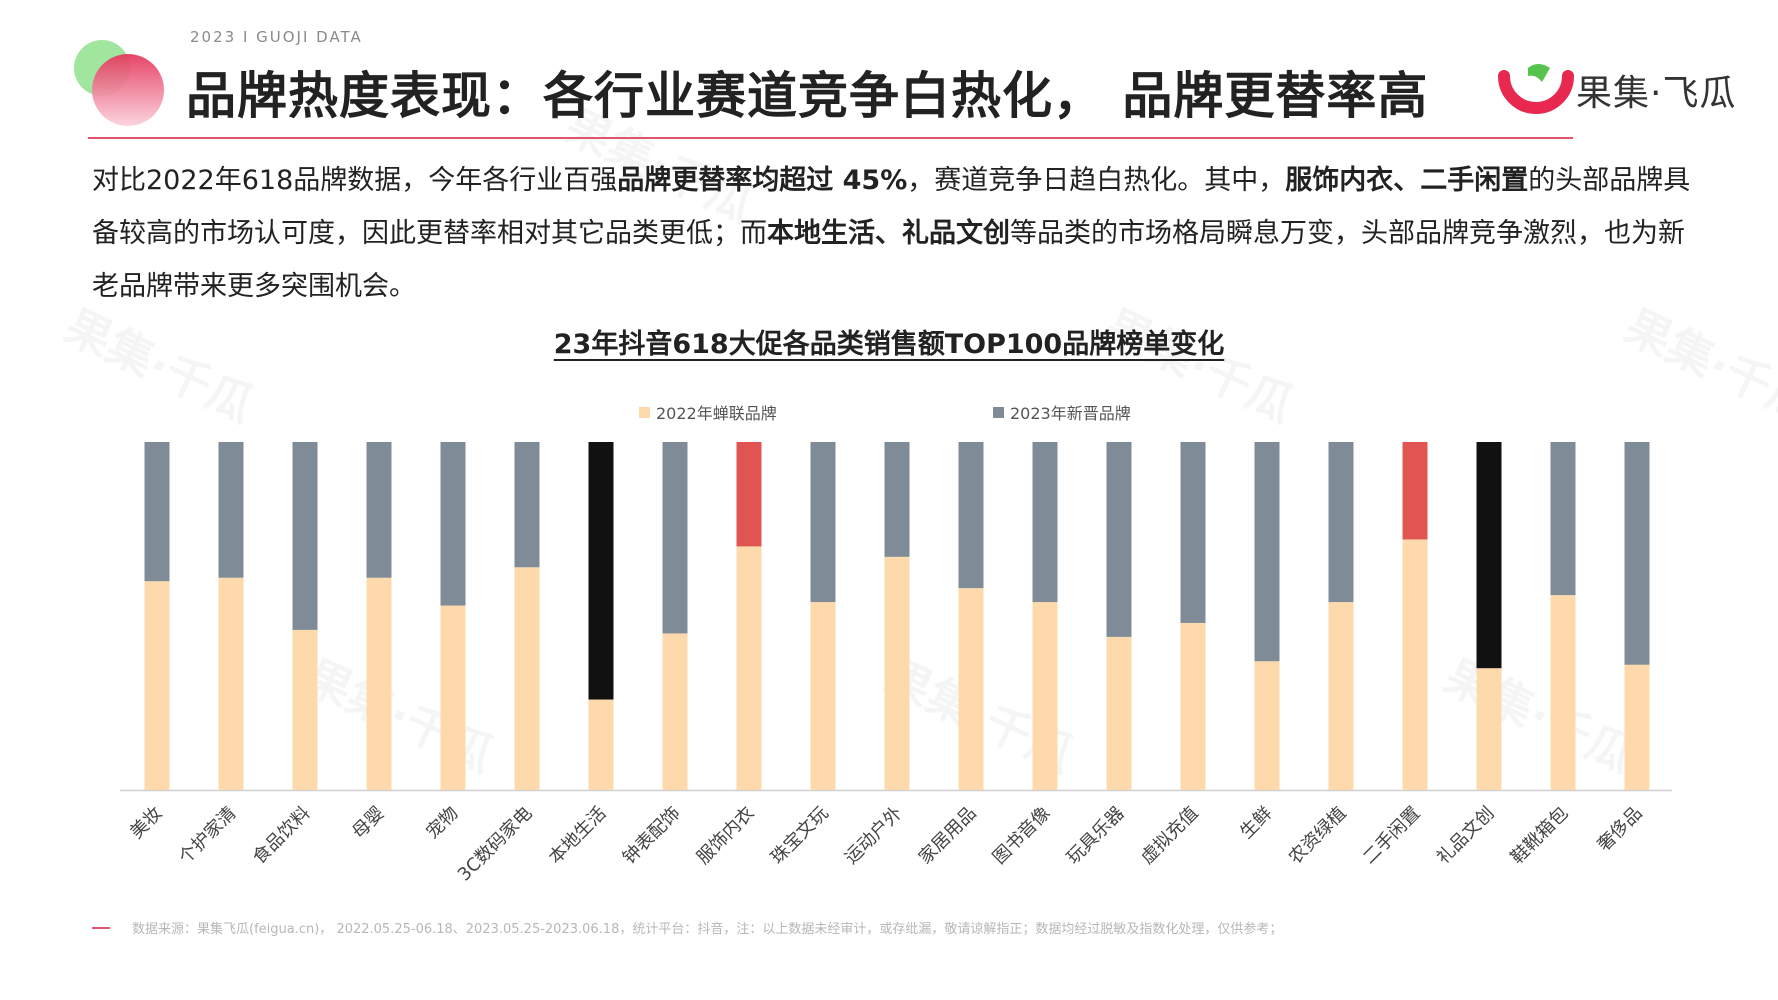  What do you see at coordinates (282, 836) in the screenshot?
I see `x-tick-label: 食品饮料` at bounding box center [282, 836].